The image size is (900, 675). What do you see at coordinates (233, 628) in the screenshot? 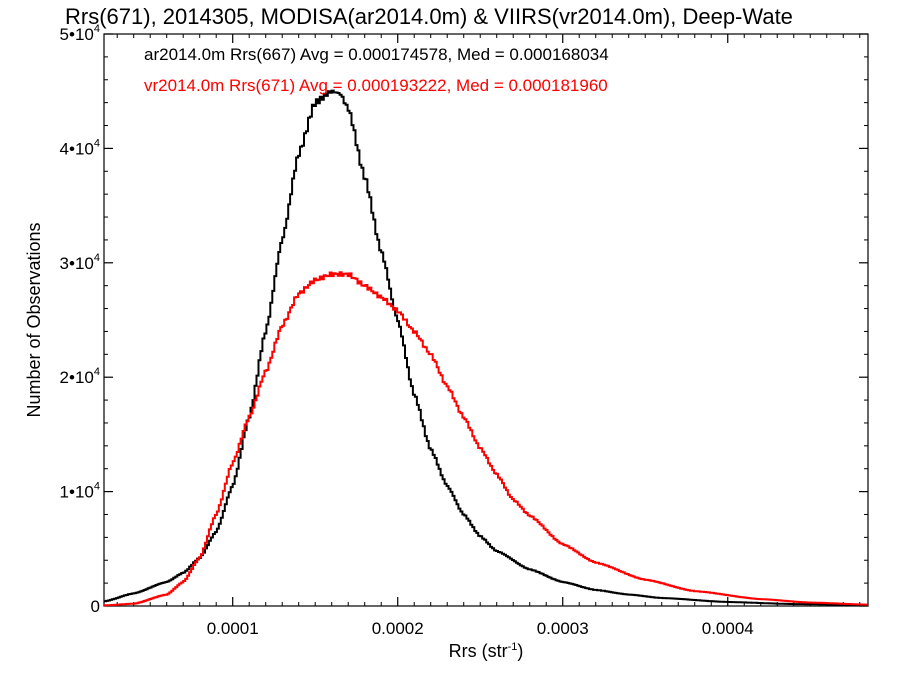
I see `x-tick-label: 0.0001` at bounding box center [233, 628].